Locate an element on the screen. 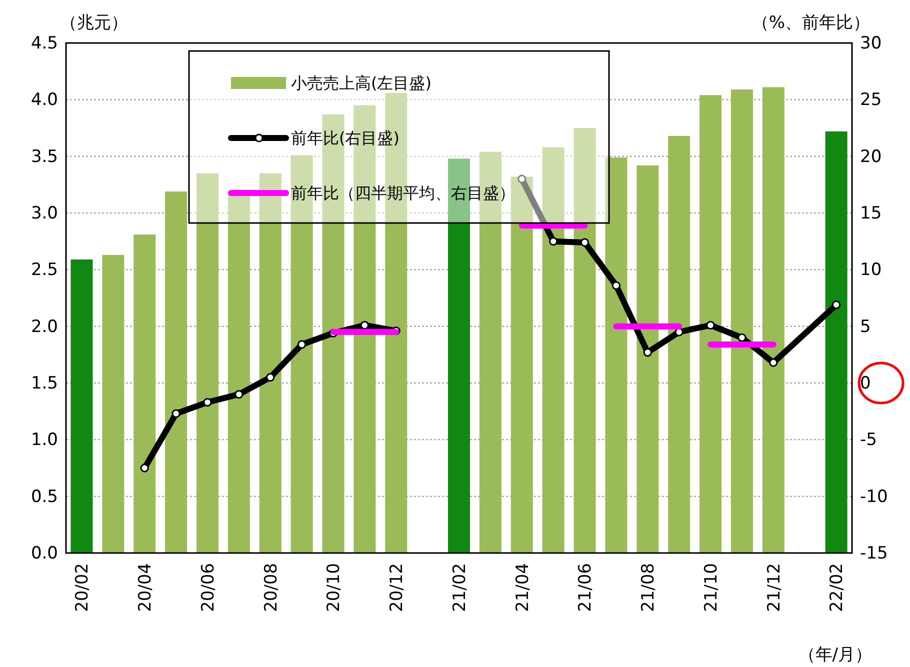 The image size is (910, 667). y2-tick-label: 30 is located at coordinates (871, 43).